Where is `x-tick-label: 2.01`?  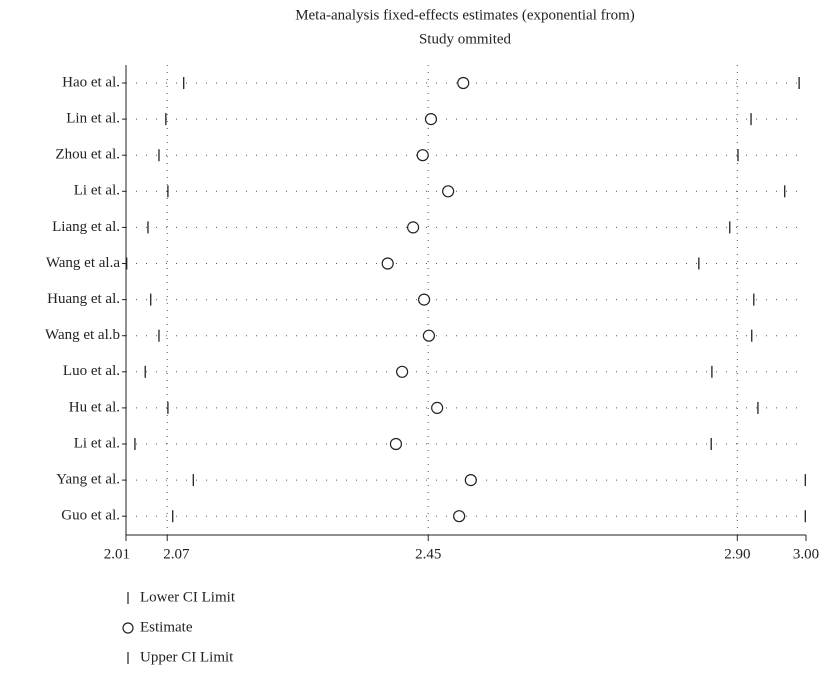
x-tick-label: 2.01 is located at coordinates (117, 554).